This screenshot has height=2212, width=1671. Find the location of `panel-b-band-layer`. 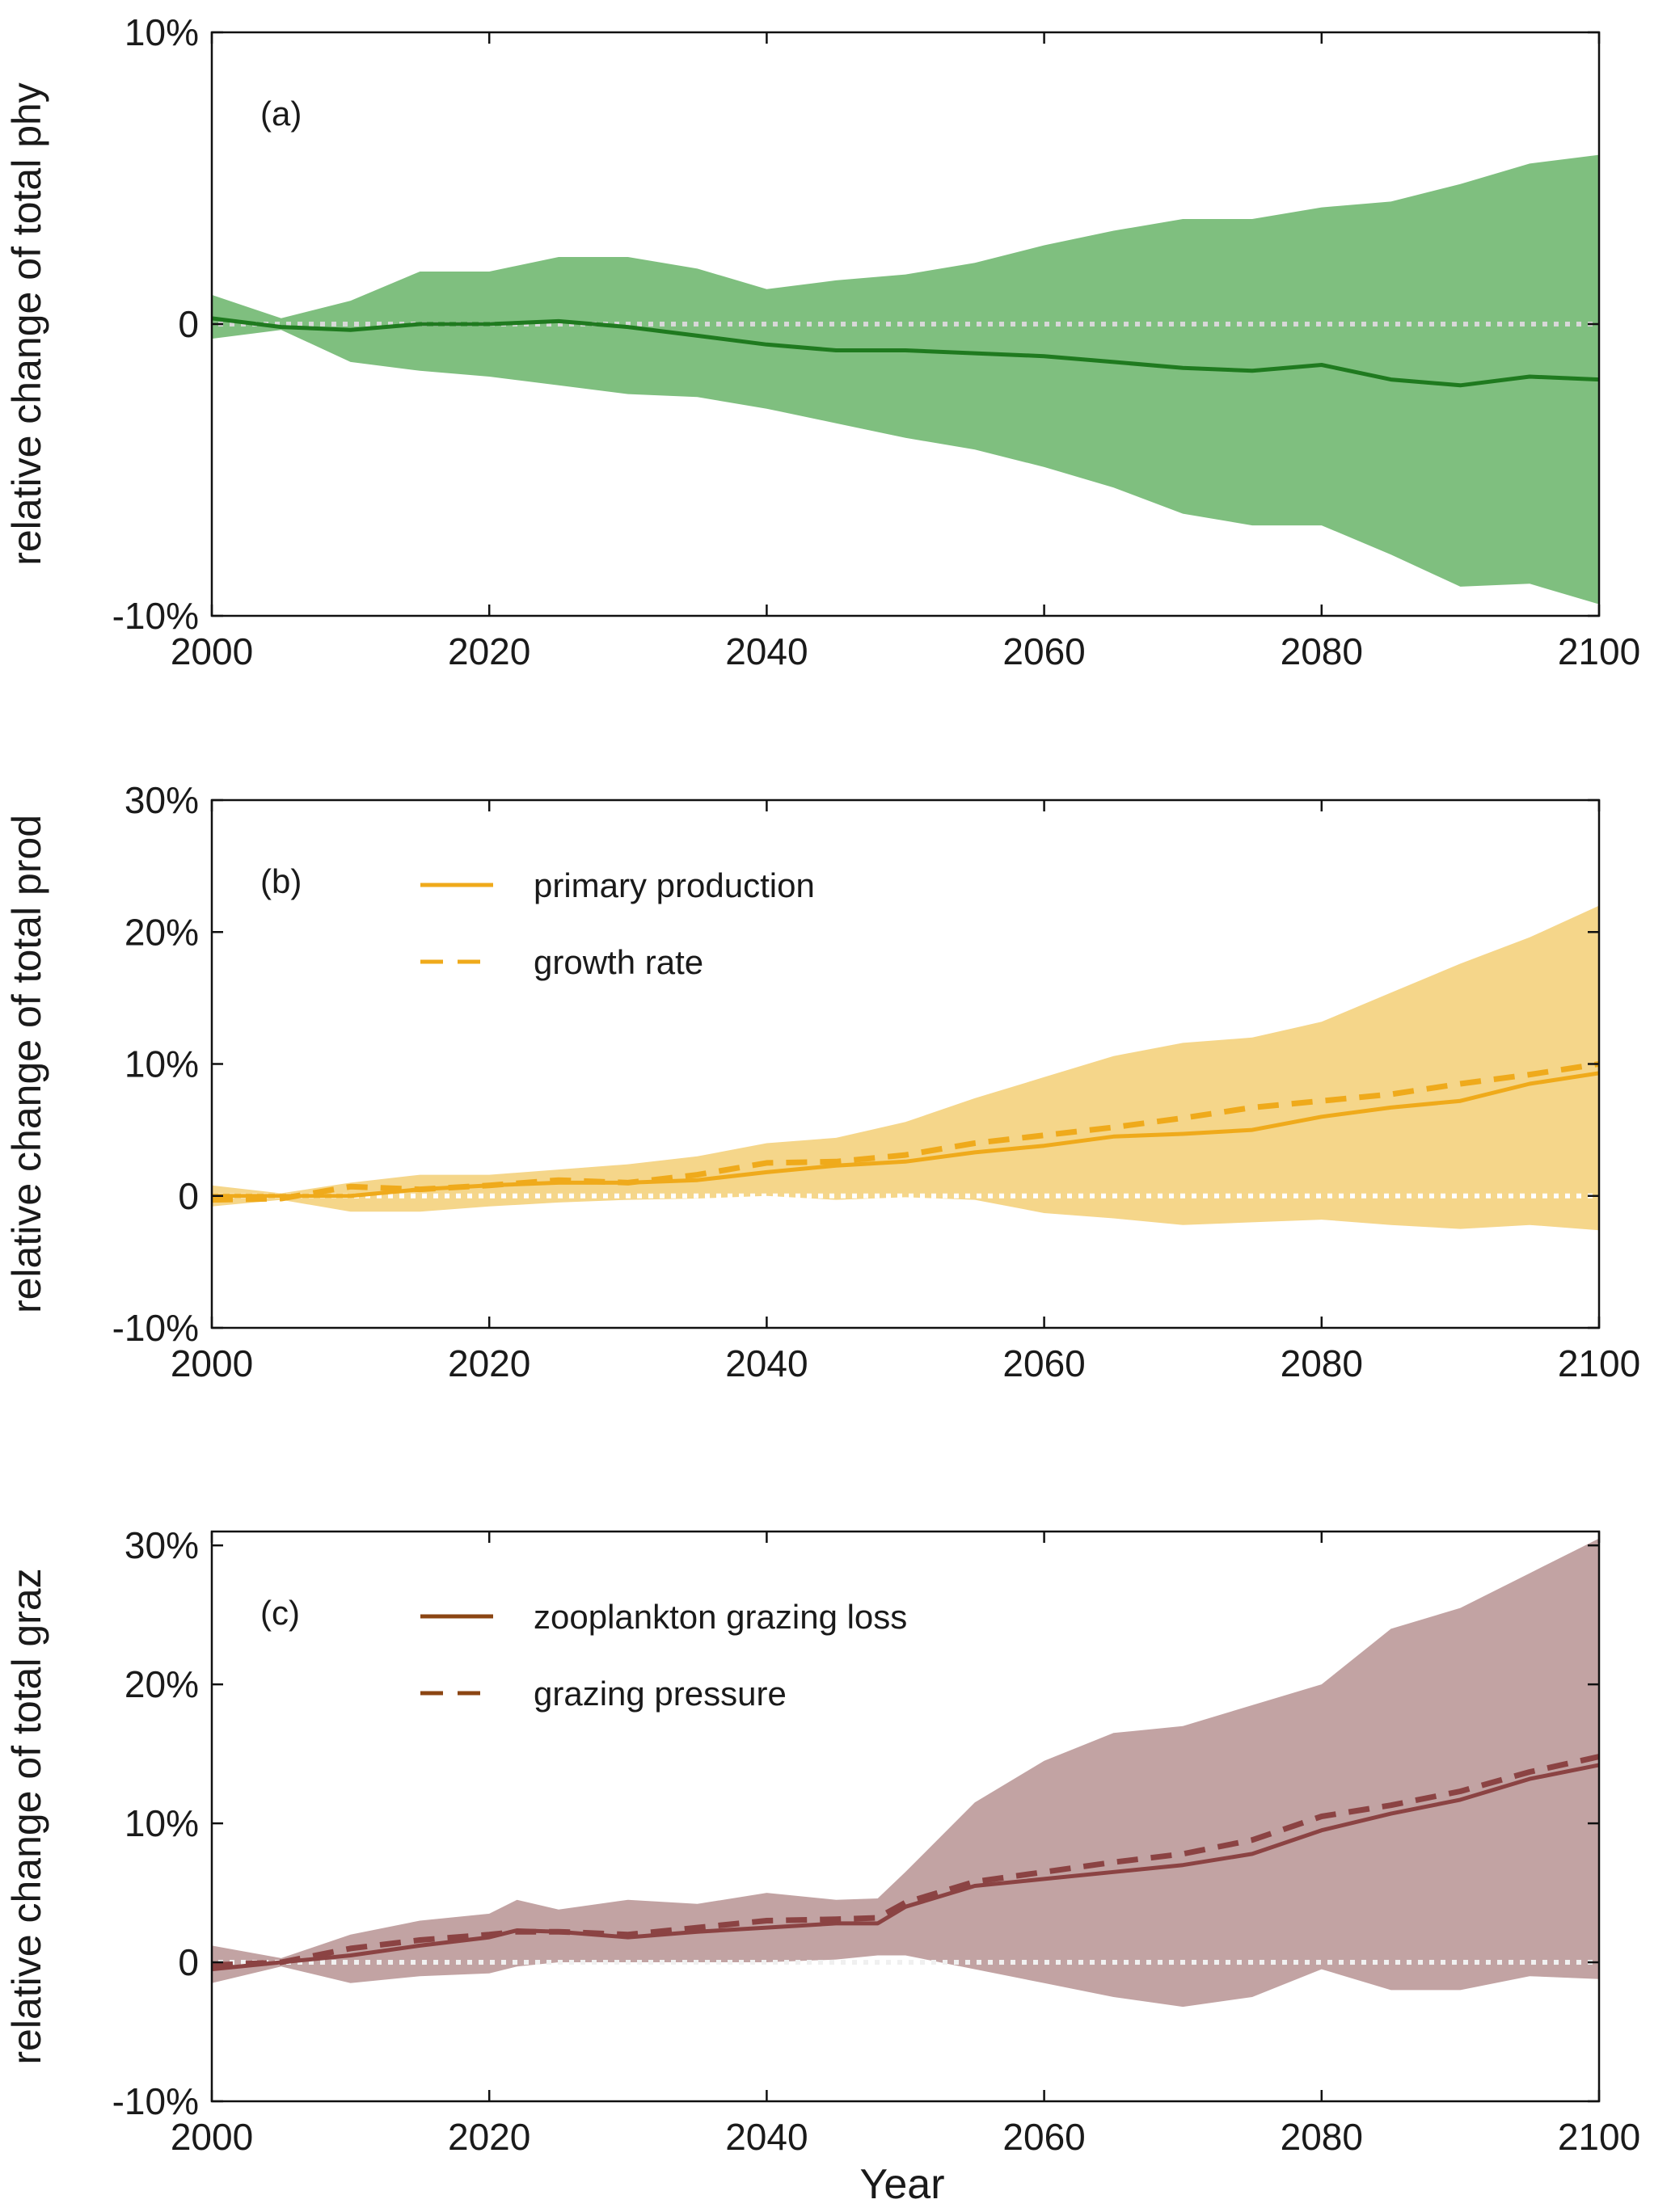

panel-b-band-layer is located at coordinates (905, 1068).